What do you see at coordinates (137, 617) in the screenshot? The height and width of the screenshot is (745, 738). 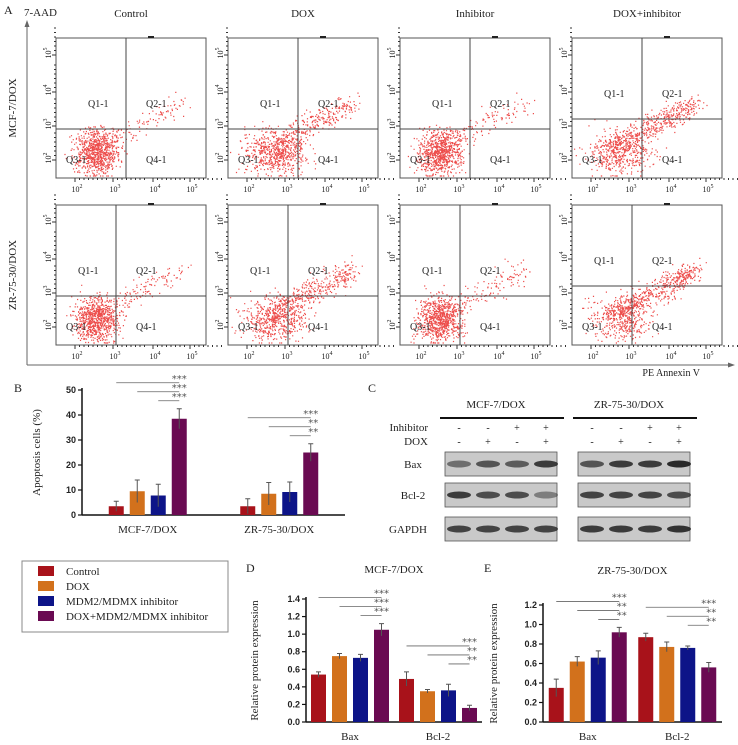 I see `legend-label: DOX+MDM2/MDMX inhibitor` at bounding box center [137, 617].